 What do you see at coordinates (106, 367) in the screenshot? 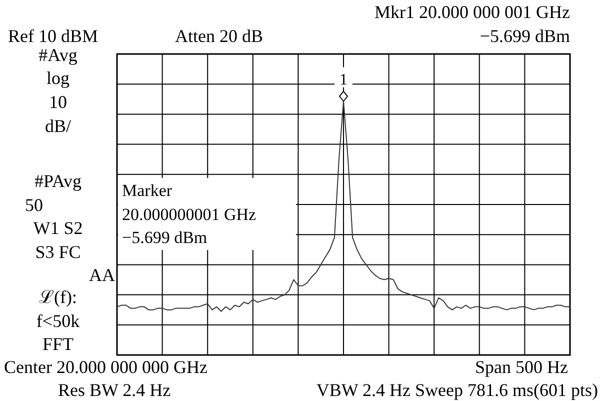
I see `text: Center 20.000 000 000 GHz` at bounding box center [106, 367].